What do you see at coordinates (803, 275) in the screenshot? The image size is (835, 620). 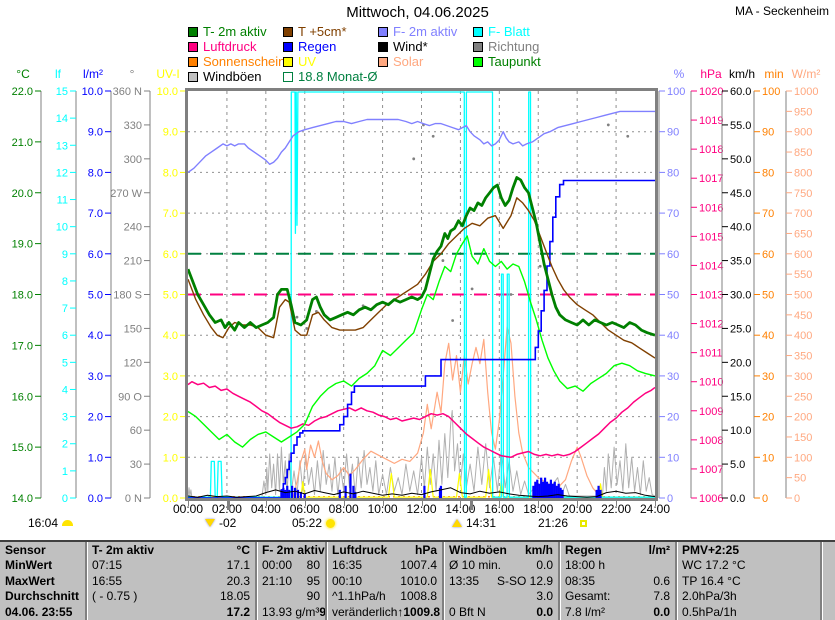 I see `axis-tick-label: 550` at bounding box center [803, 275].